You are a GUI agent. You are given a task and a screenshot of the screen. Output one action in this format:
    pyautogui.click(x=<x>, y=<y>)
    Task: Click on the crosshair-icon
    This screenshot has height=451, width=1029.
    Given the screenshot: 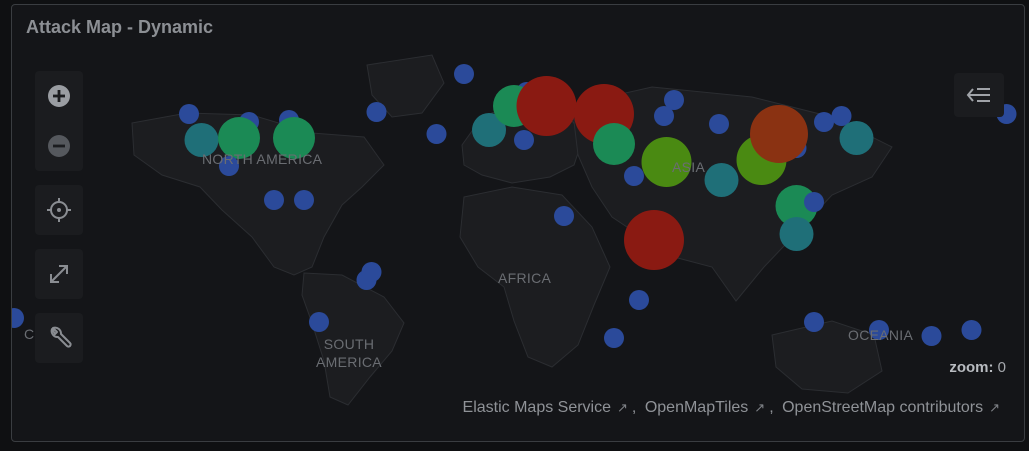 What is the action you would take?
    pyautogui.click(x=59, y=210)
    